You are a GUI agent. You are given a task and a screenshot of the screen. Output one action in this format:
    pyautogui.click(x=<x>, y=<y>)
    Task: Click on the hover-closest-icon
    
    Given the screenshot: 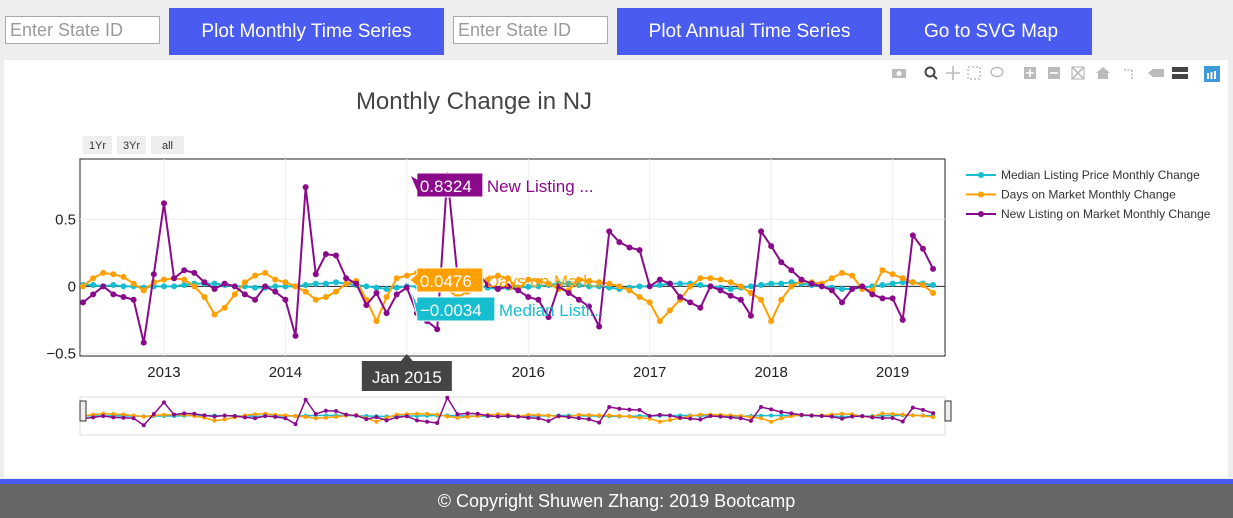 What is the action you would take?
    pyautogui.click(x=1156, y=73)
    